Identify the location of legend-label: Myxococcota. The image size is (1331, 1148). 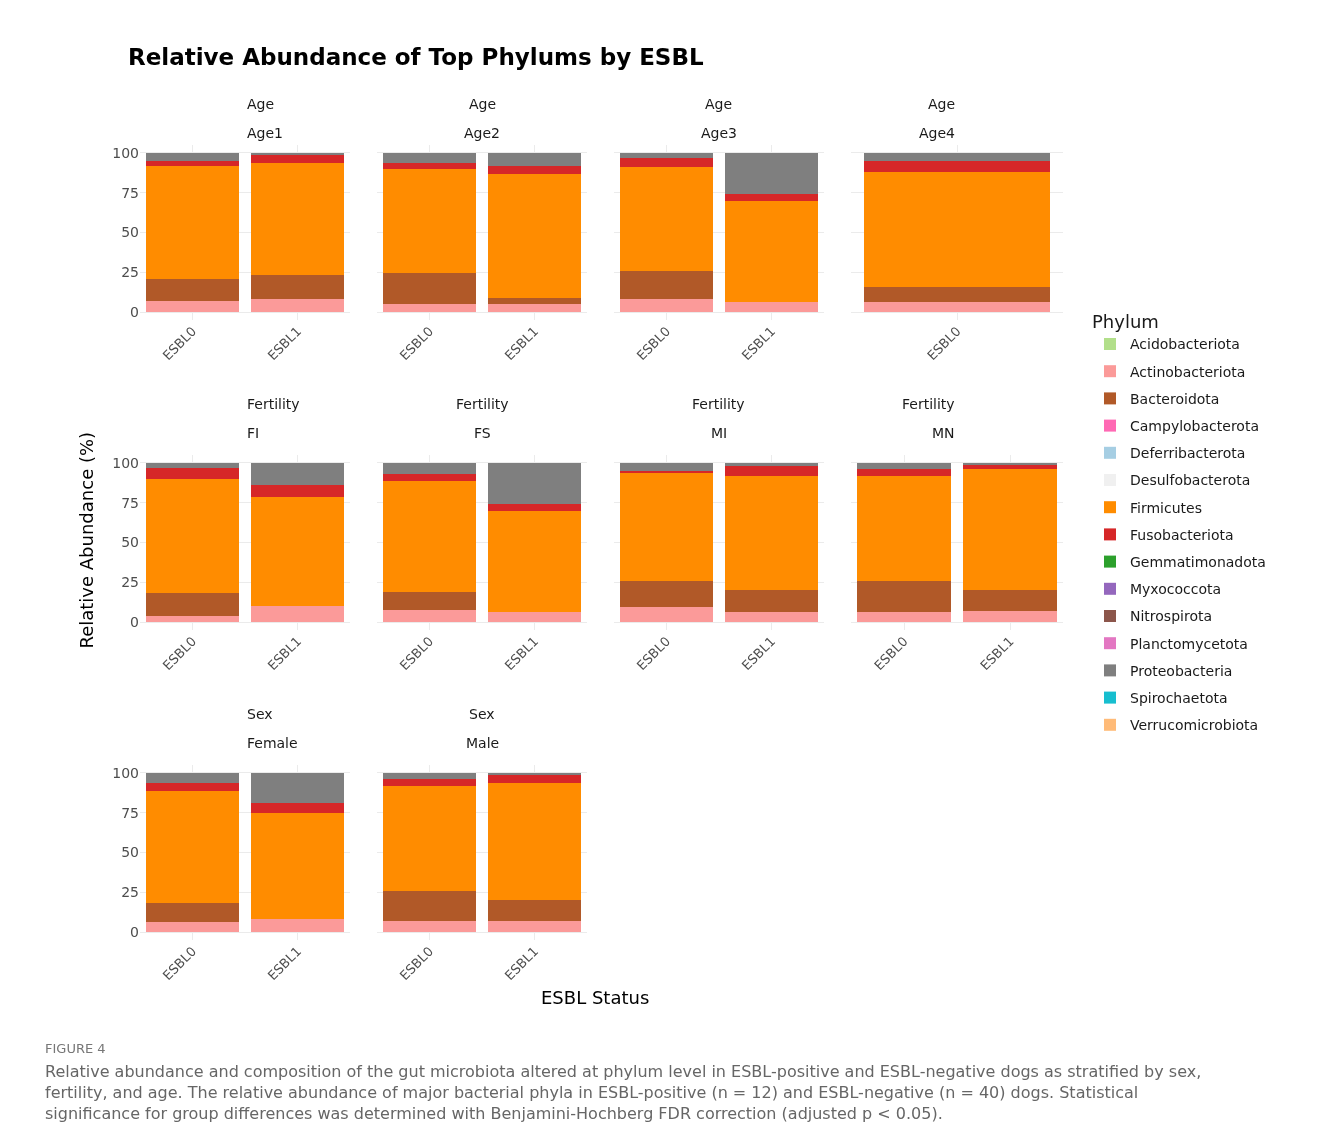
(1176, 589).